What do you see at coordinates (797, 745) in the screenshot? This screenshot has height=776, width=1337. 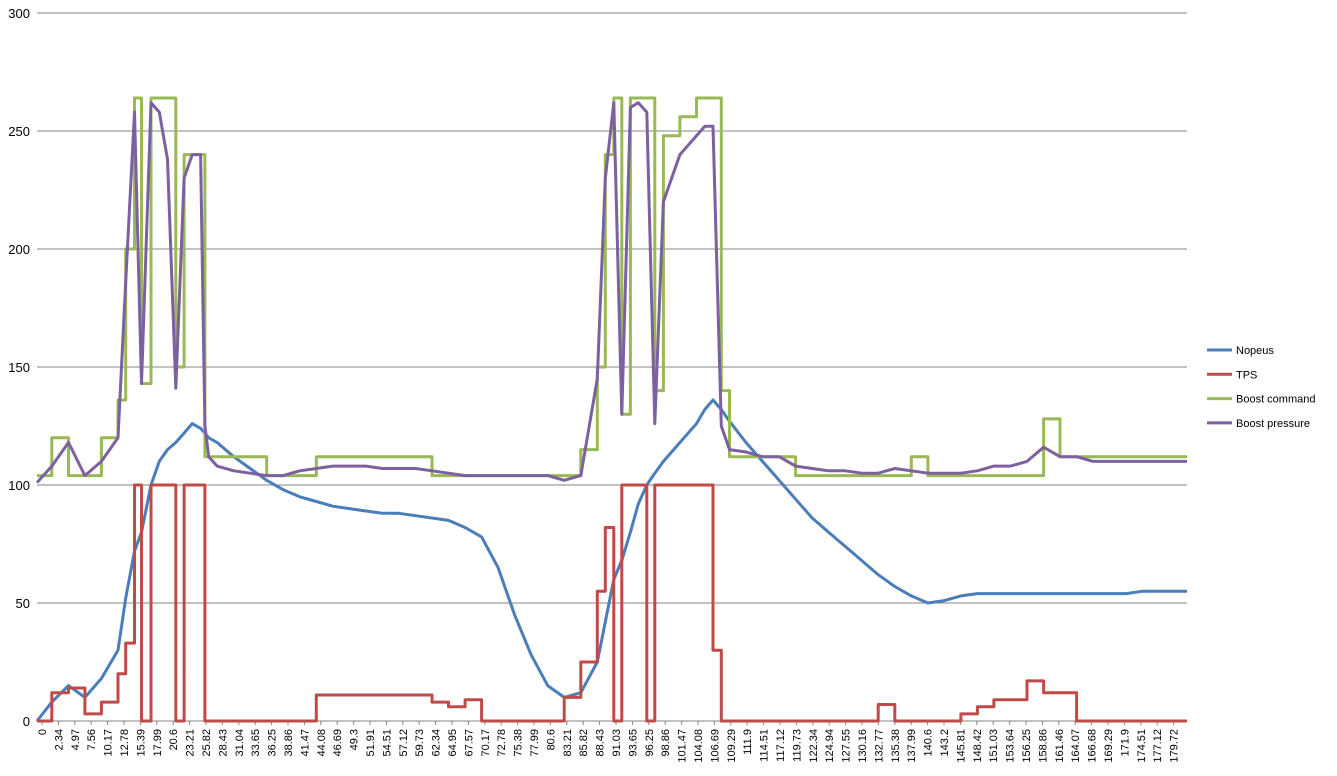 I see `x-tick-label: 119.73` at bounding box center [797, 745].